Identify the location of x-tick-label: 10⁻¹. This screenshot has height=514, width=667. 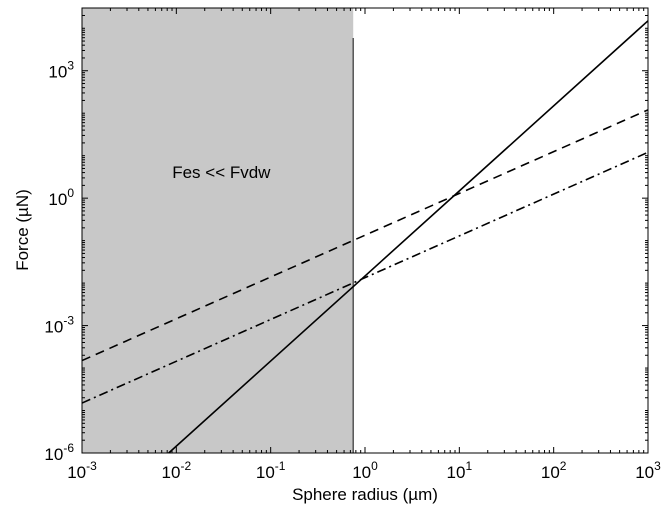
(271, 470).